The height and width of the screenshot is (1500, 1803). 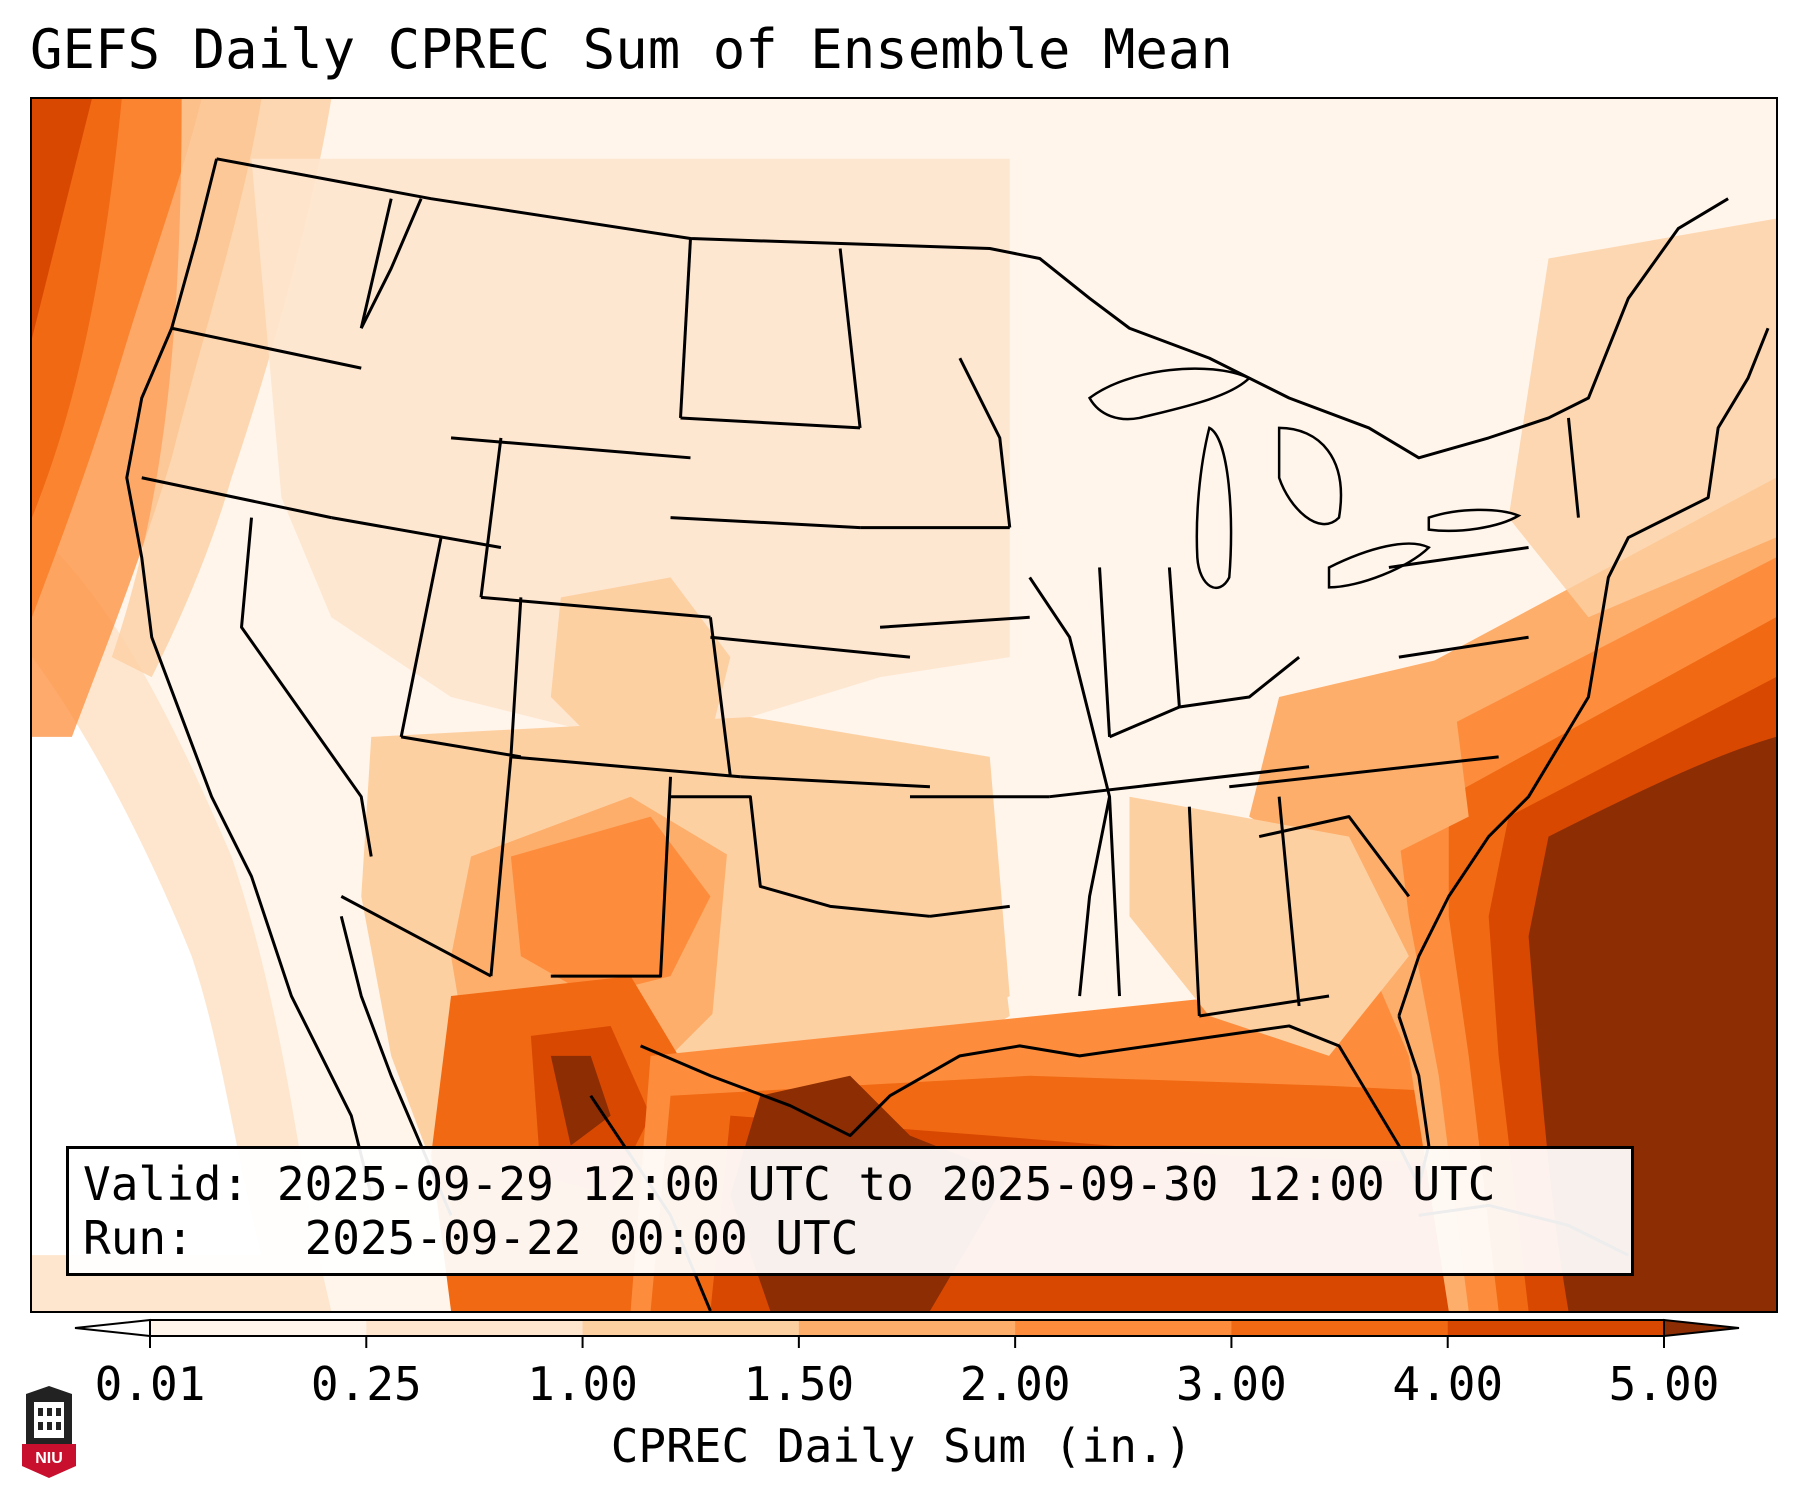 What do you see at coordinates (1474, 520) in the screenshot?
I see `lake-ontario` at bounding box center [1474, 520].